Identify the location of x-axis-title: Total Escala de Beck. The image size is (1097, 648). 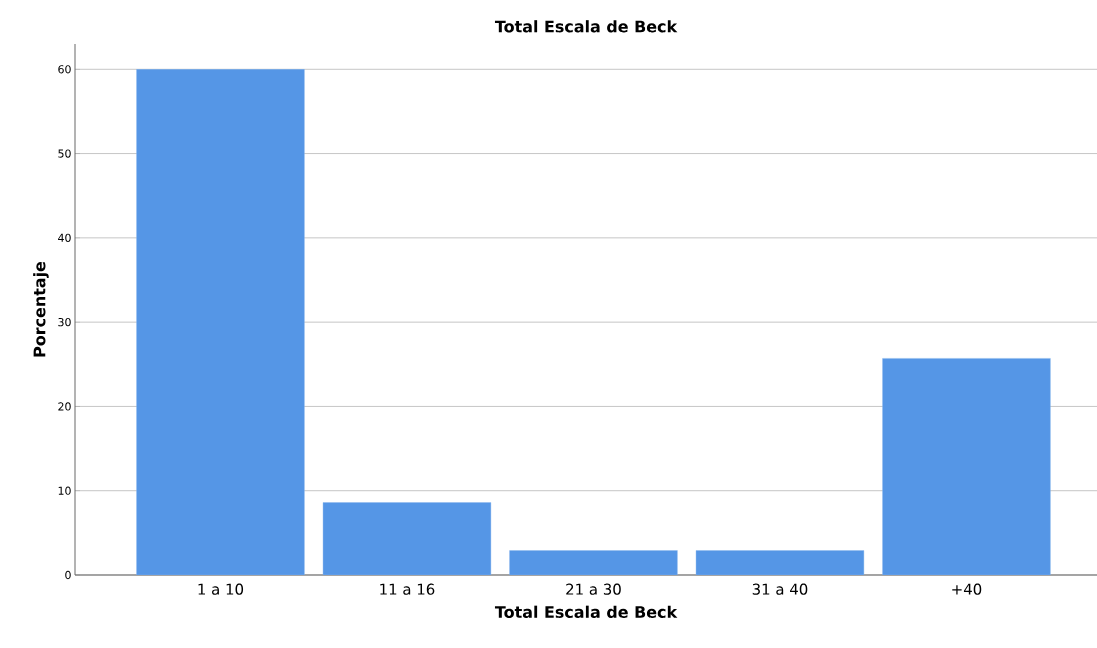
(586, 611).